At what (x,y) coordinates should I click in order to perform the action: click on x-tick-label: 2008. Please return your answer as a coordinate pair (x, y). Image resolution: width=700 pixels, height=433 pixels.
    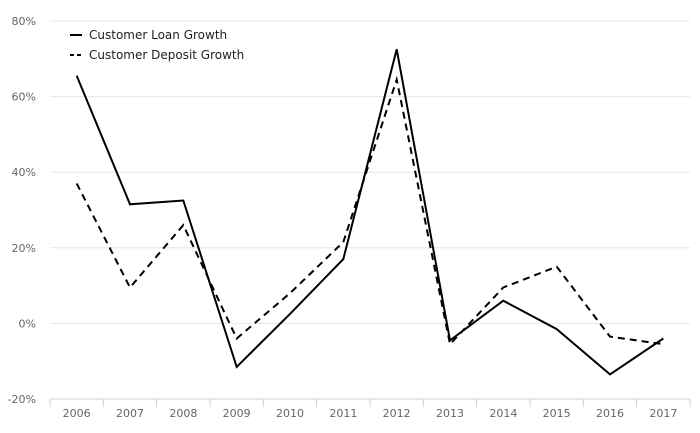
    Looking at the image, I should click on (183, 413).